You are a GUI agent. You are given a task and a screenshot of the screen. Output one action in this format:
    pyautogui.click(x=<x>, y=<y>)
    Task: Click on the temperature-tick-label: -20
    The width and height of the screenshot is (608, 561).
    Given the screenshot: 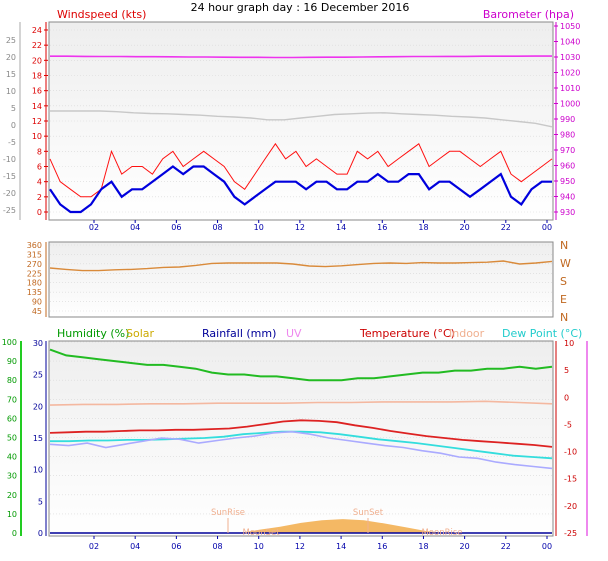 What is the action you would take?
    pyautogui.click(x=570, y=506)
    